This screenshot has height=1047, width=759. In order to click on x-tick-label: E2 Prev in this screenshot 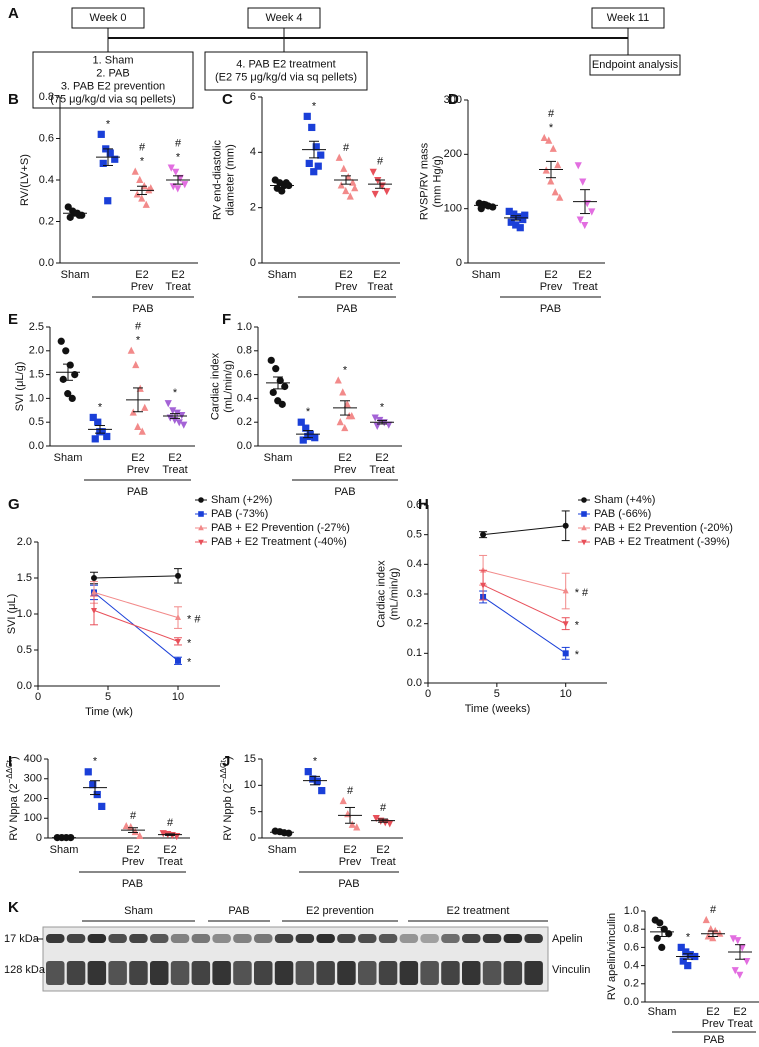, I will do `click(346, 281)`.